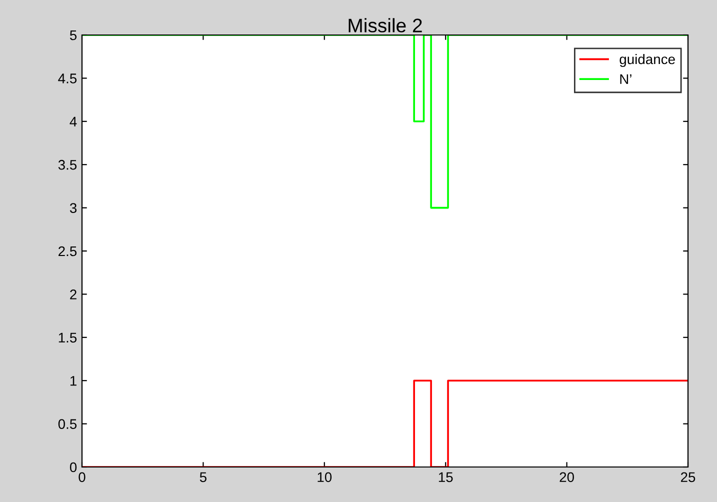 This screenshot has height=502, width=717. What do you see at coordinates (385, 25) in the screenshot?
I see `chart-title: Missile 2` at bounding box center [385, 25].